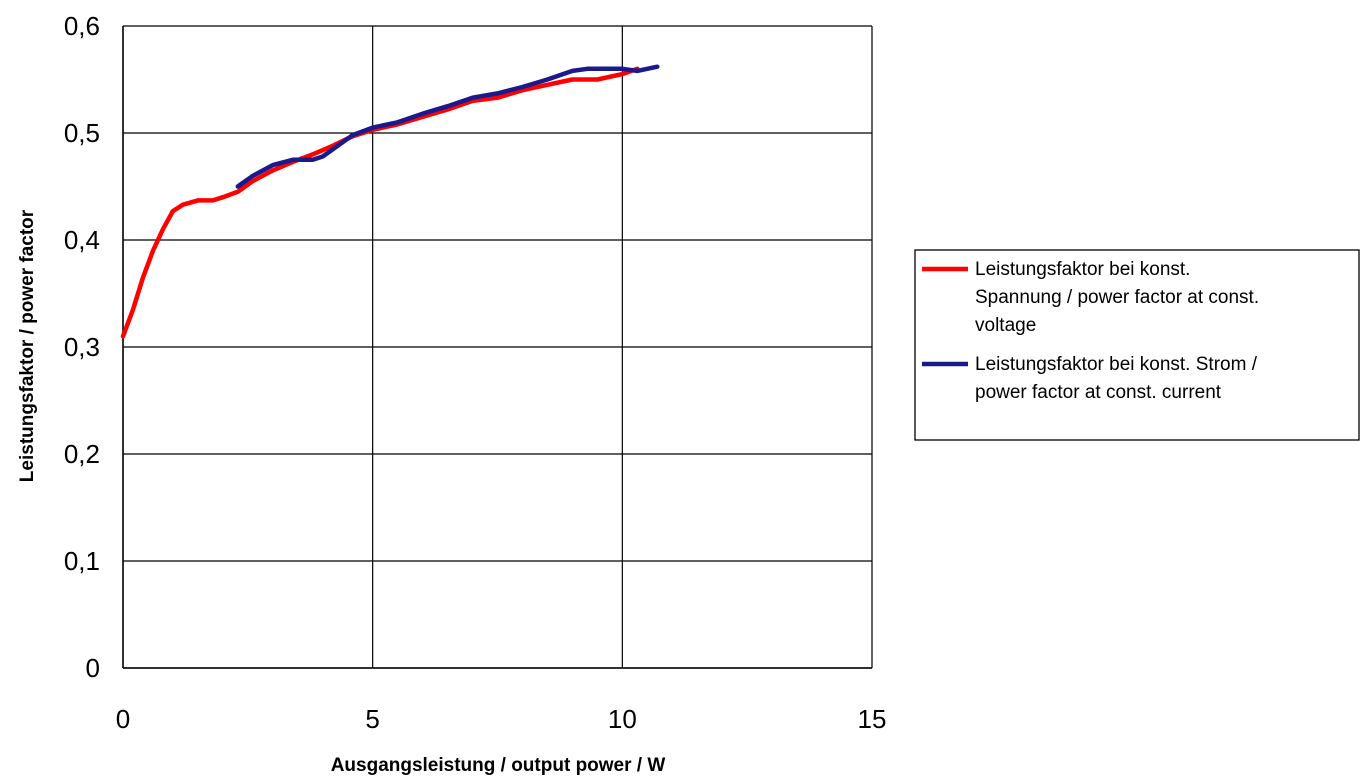 The width and height of the screenshot is (1367, 778). Describe the element at coordinates (1117, 297) in the screenshot. I see `legend-label-1: Spannung / power factor at const.` at that location.